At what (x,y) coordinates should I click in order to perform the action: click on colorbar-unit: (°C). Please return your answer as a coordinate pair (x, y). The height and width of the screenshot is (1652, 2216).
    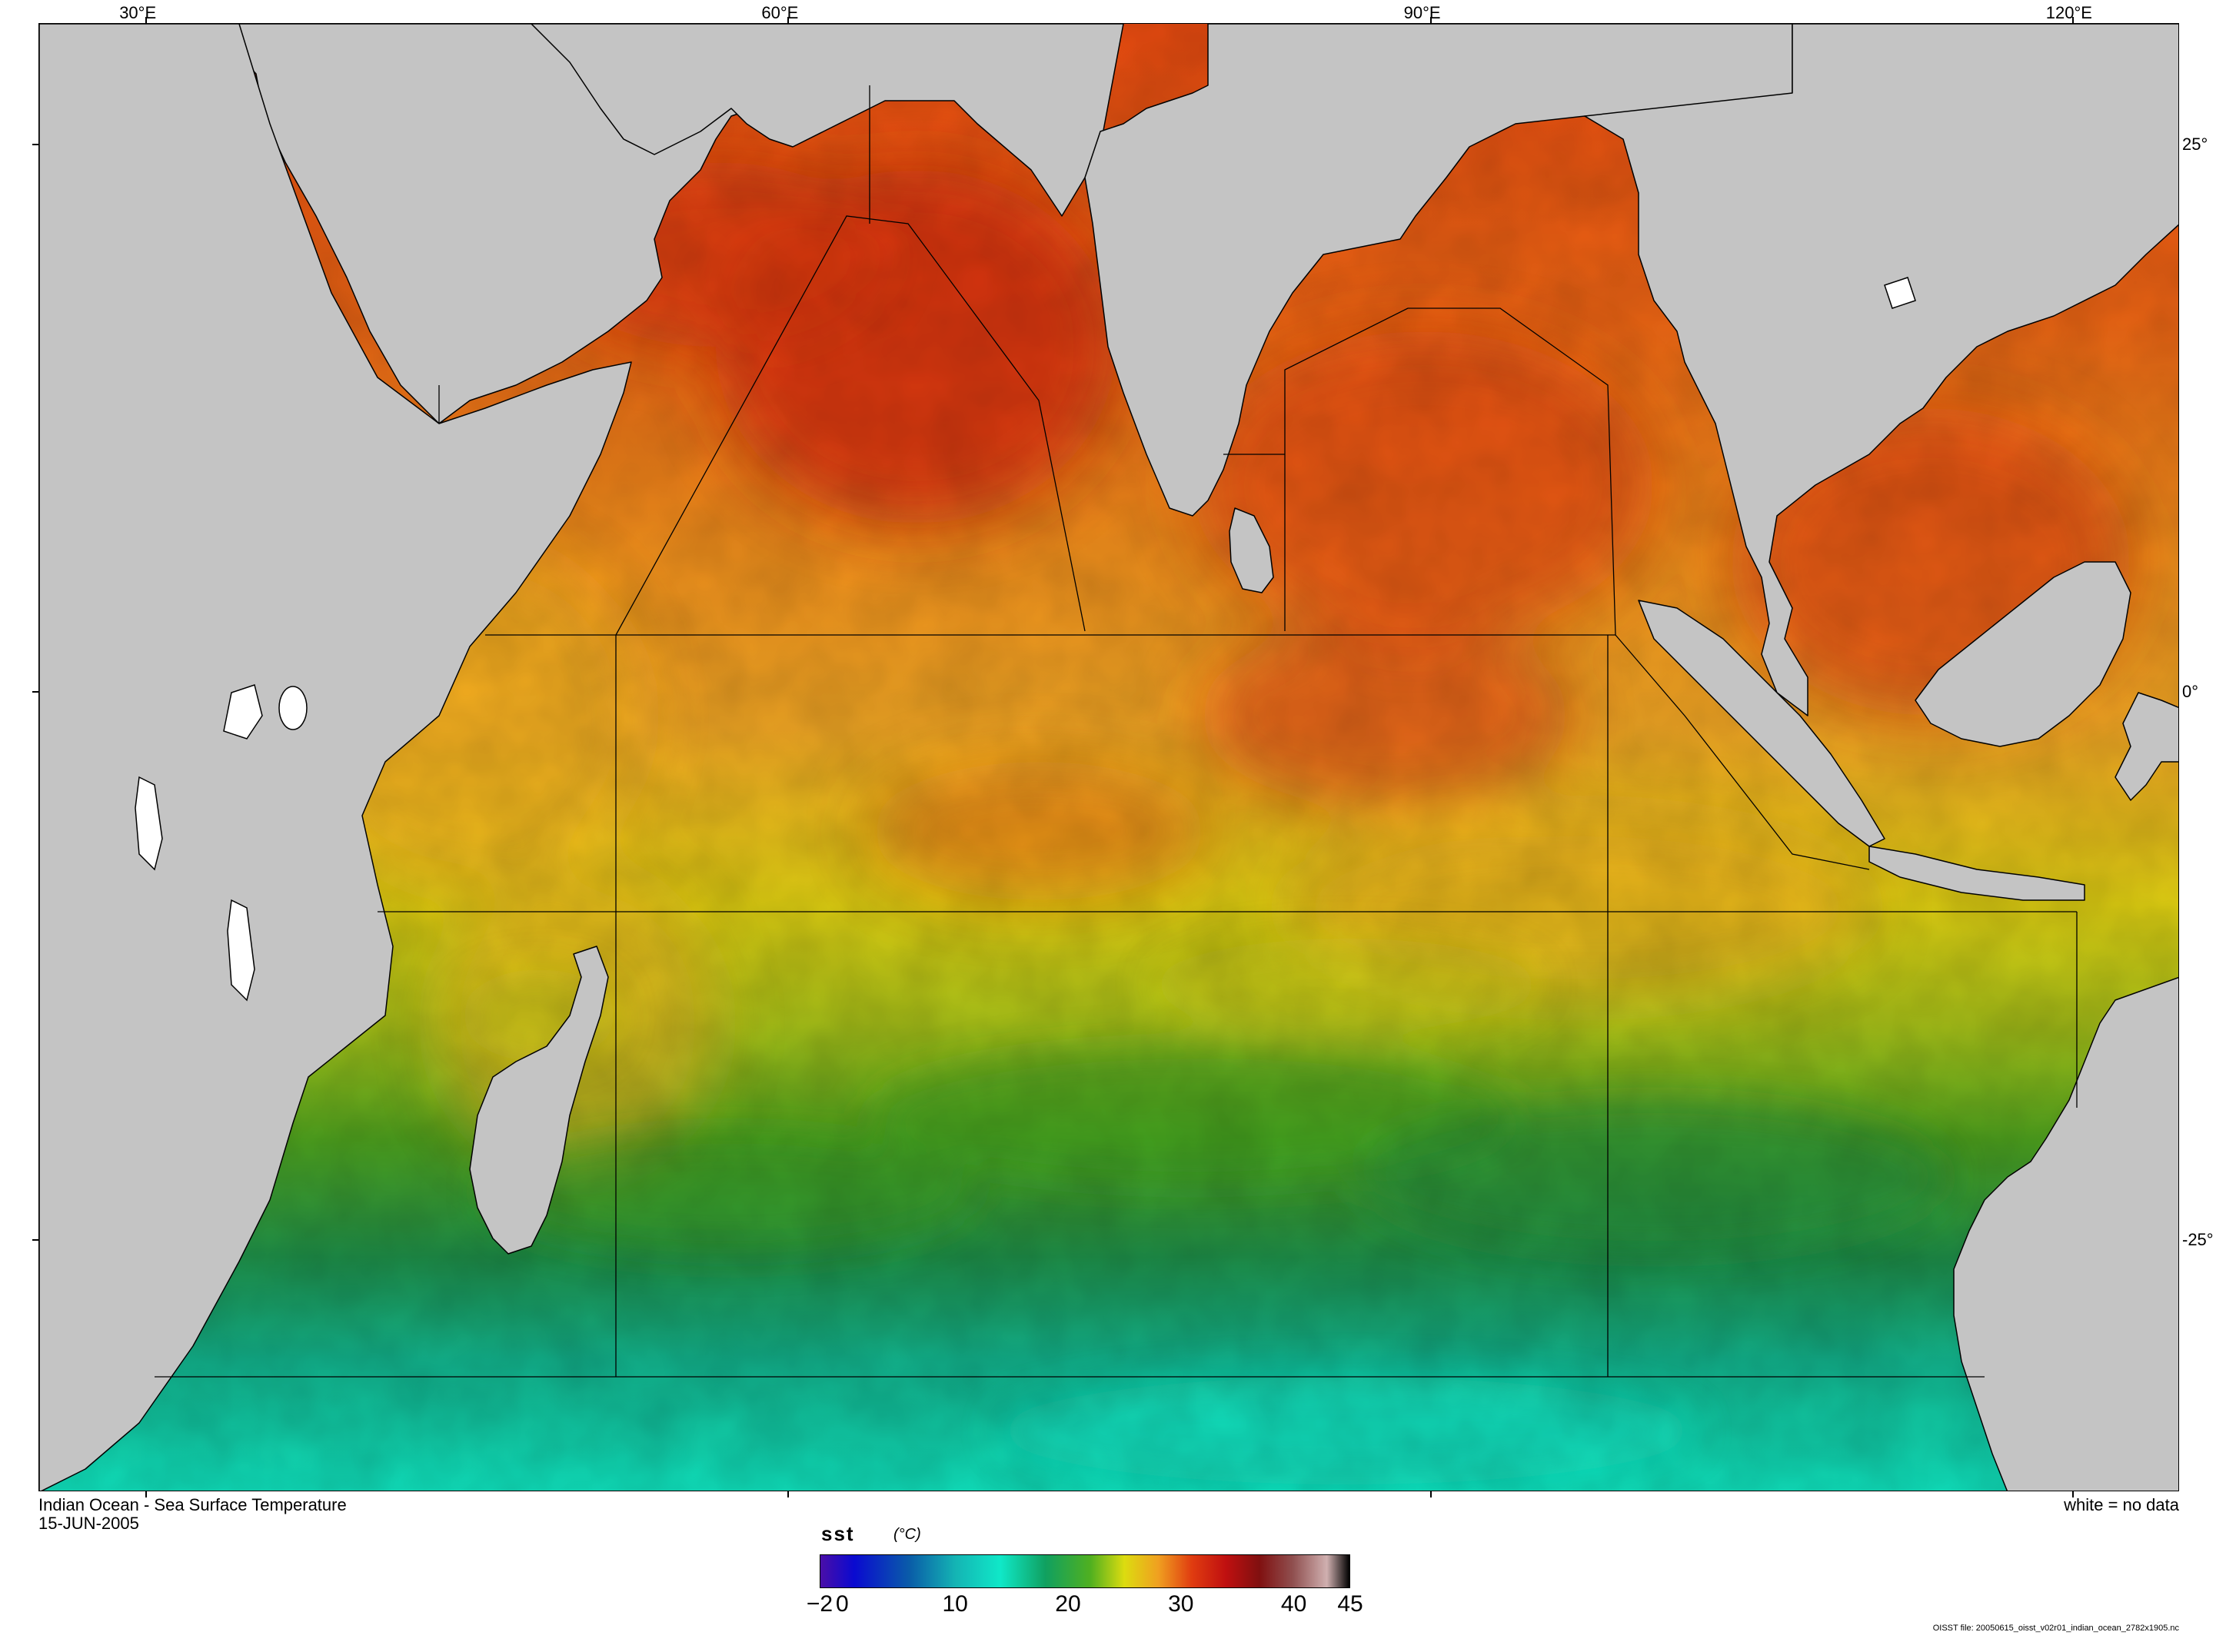
    Looking at the image, I should click on (907, 1534).